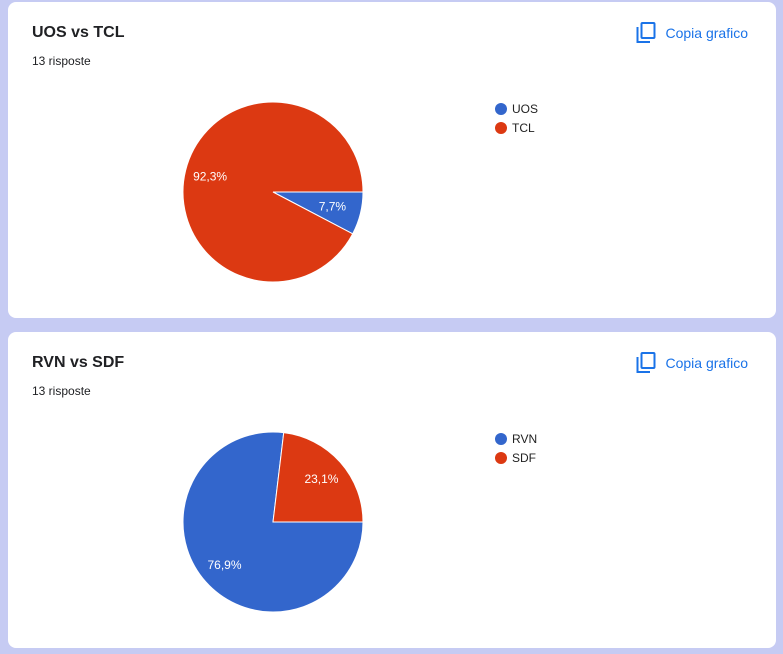  Describe the element at coordinates (501, 458) in the screenshot. I see `legend-marker-sdf` at that location.